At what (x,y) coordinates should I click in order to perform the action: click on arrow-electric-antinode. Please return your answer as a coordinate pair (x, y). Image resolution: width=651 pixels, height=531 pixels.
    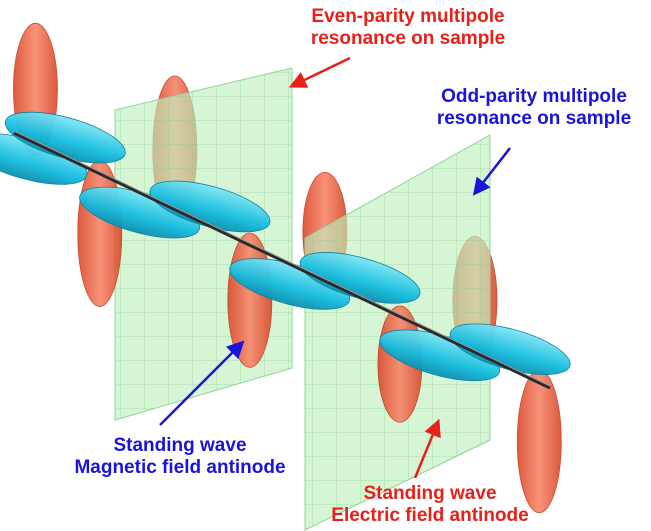
    Looking at the image, I should click on (427, 448).